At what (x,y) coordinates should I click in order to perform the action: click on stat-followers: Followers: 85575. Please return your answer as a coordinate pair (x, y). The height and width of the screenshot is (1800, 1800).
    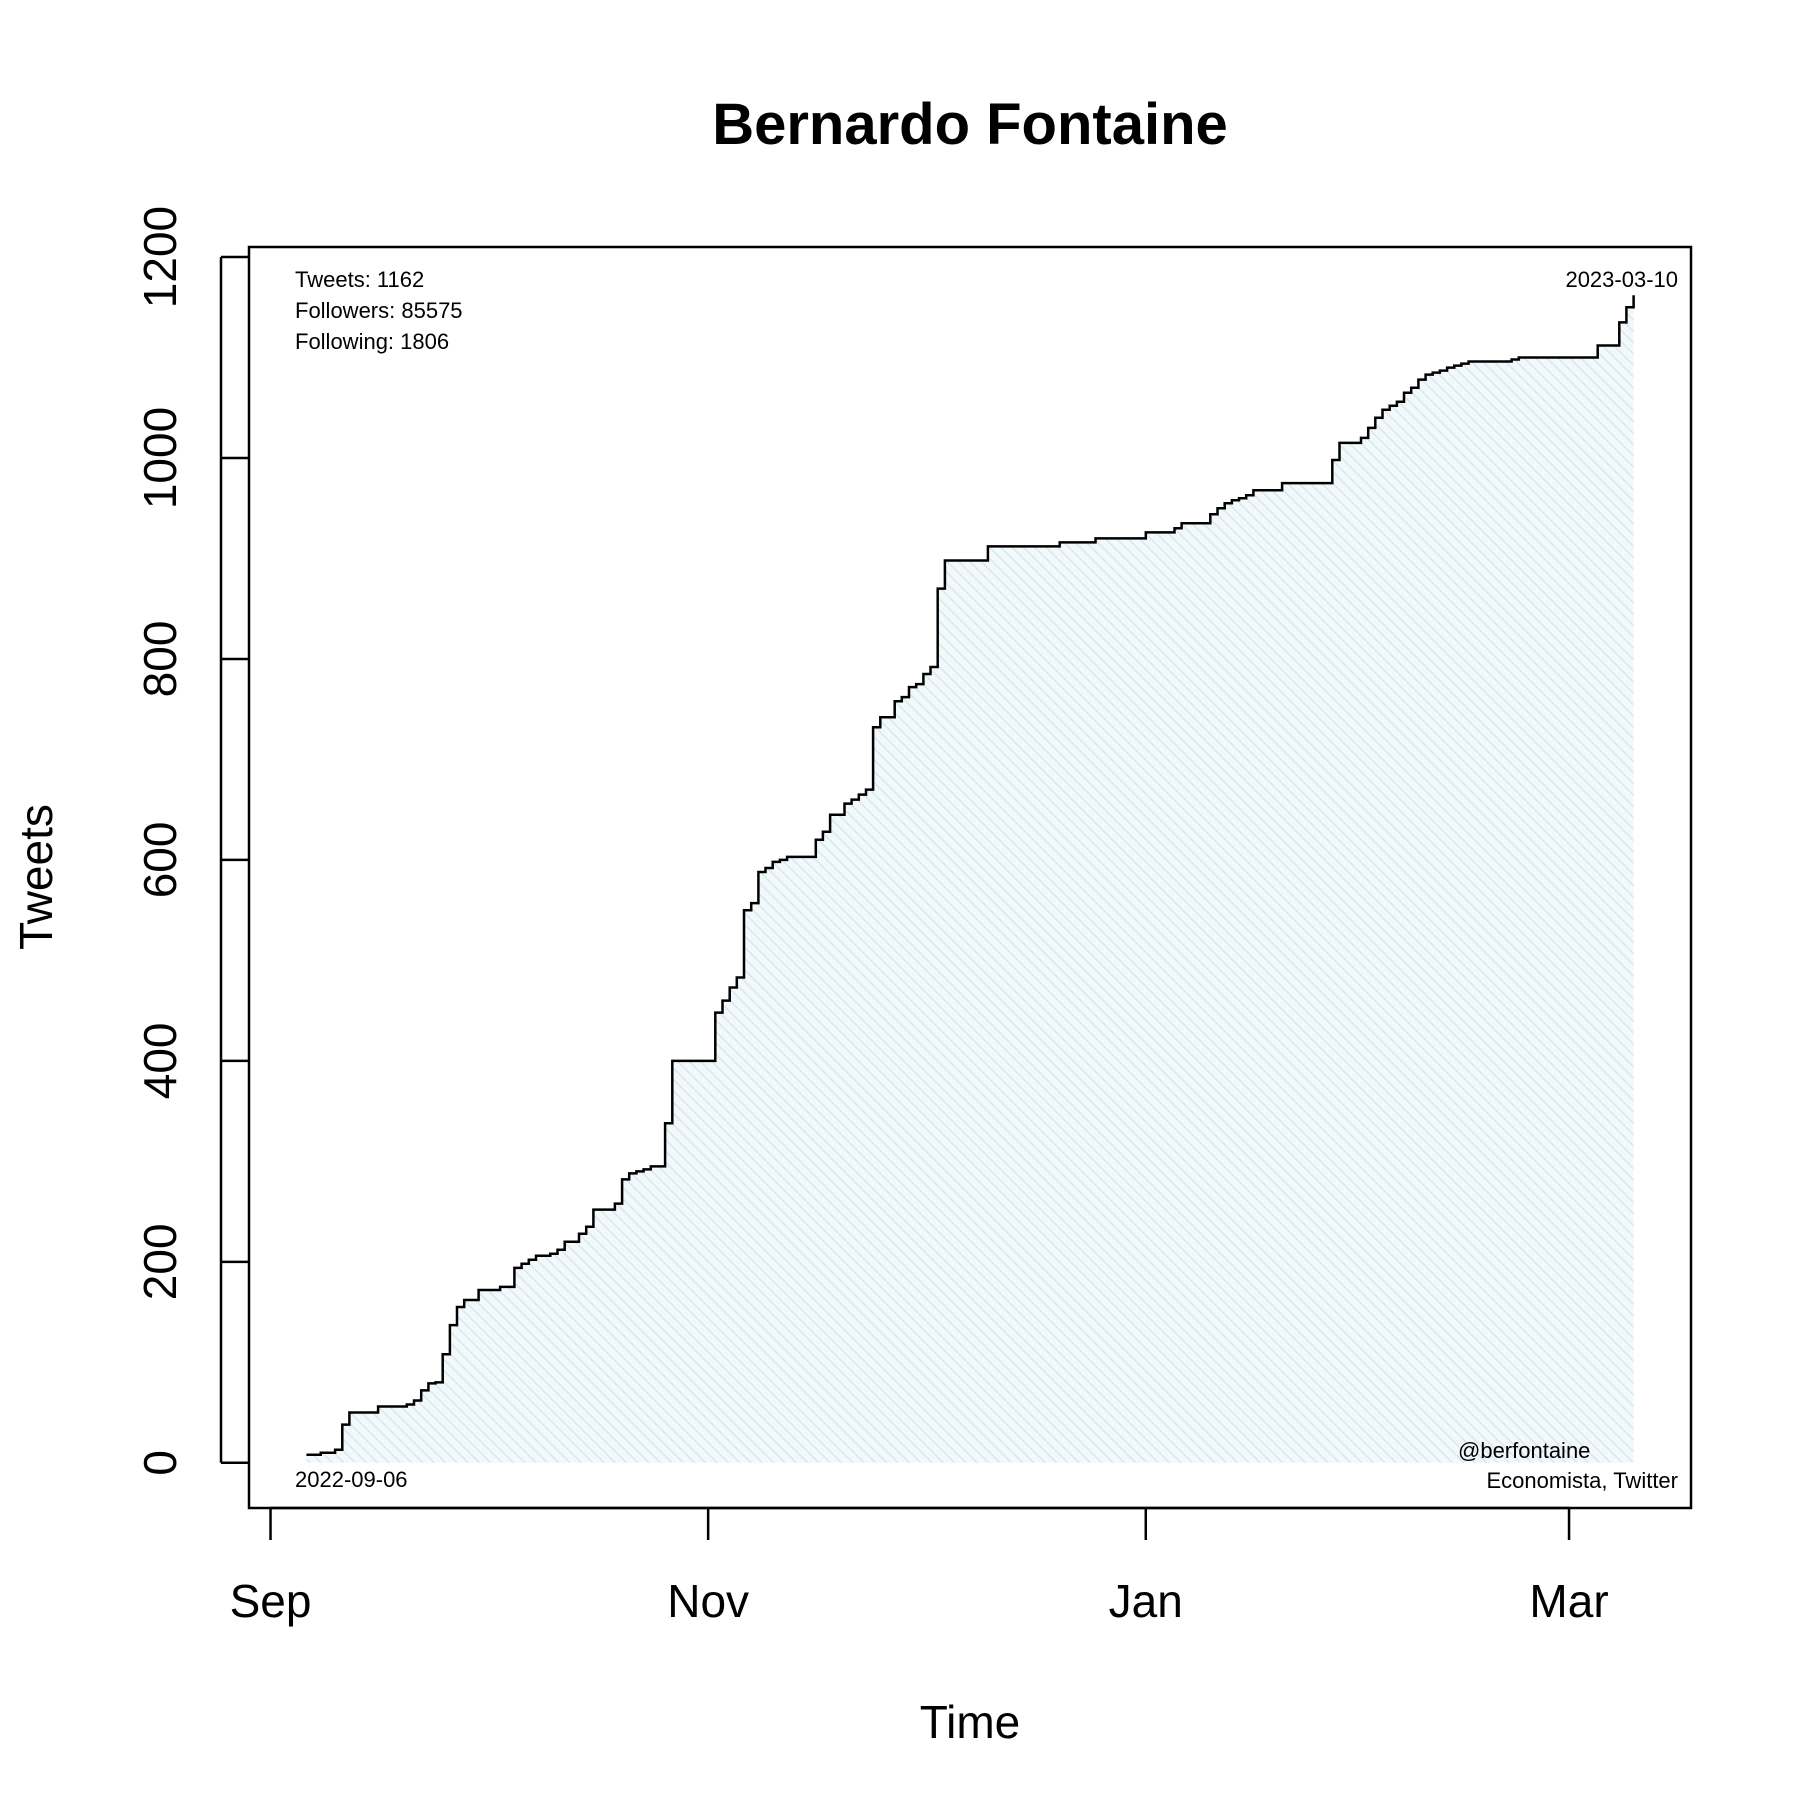
    Looking at the image, I should click on (379, 310).